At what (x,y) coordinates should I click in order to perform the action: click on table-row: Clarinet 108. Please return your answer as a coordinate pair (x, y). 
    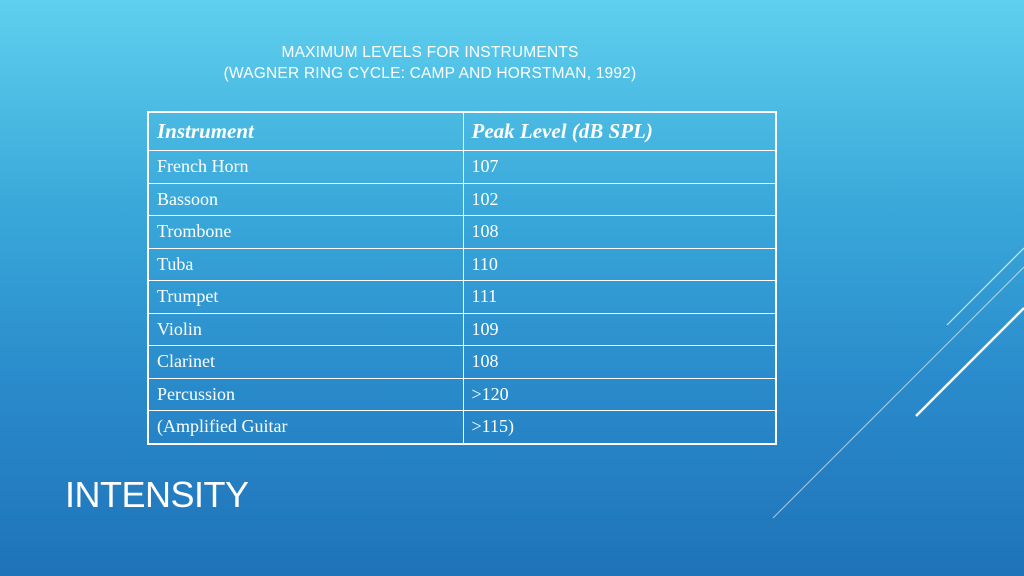
    Looking at the image, I should click on (462, 362).